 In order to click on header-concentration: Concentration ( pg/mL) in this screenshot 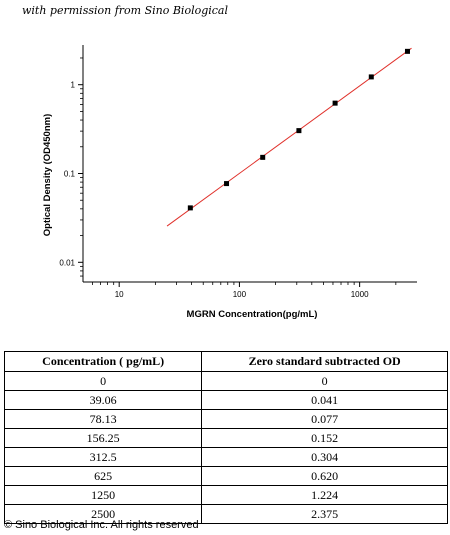, I will do `click(103, 361)`.